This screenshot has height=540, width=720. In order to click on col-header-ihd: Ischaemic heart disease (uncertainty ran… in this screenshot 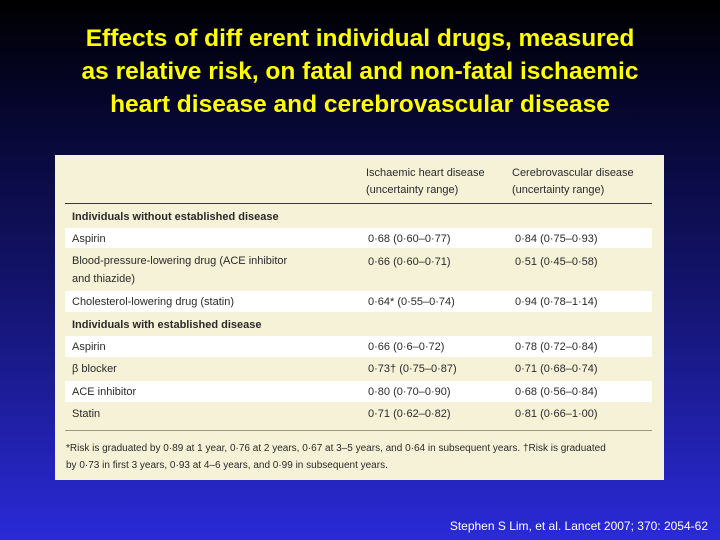, I will do `click(425, 182)`.